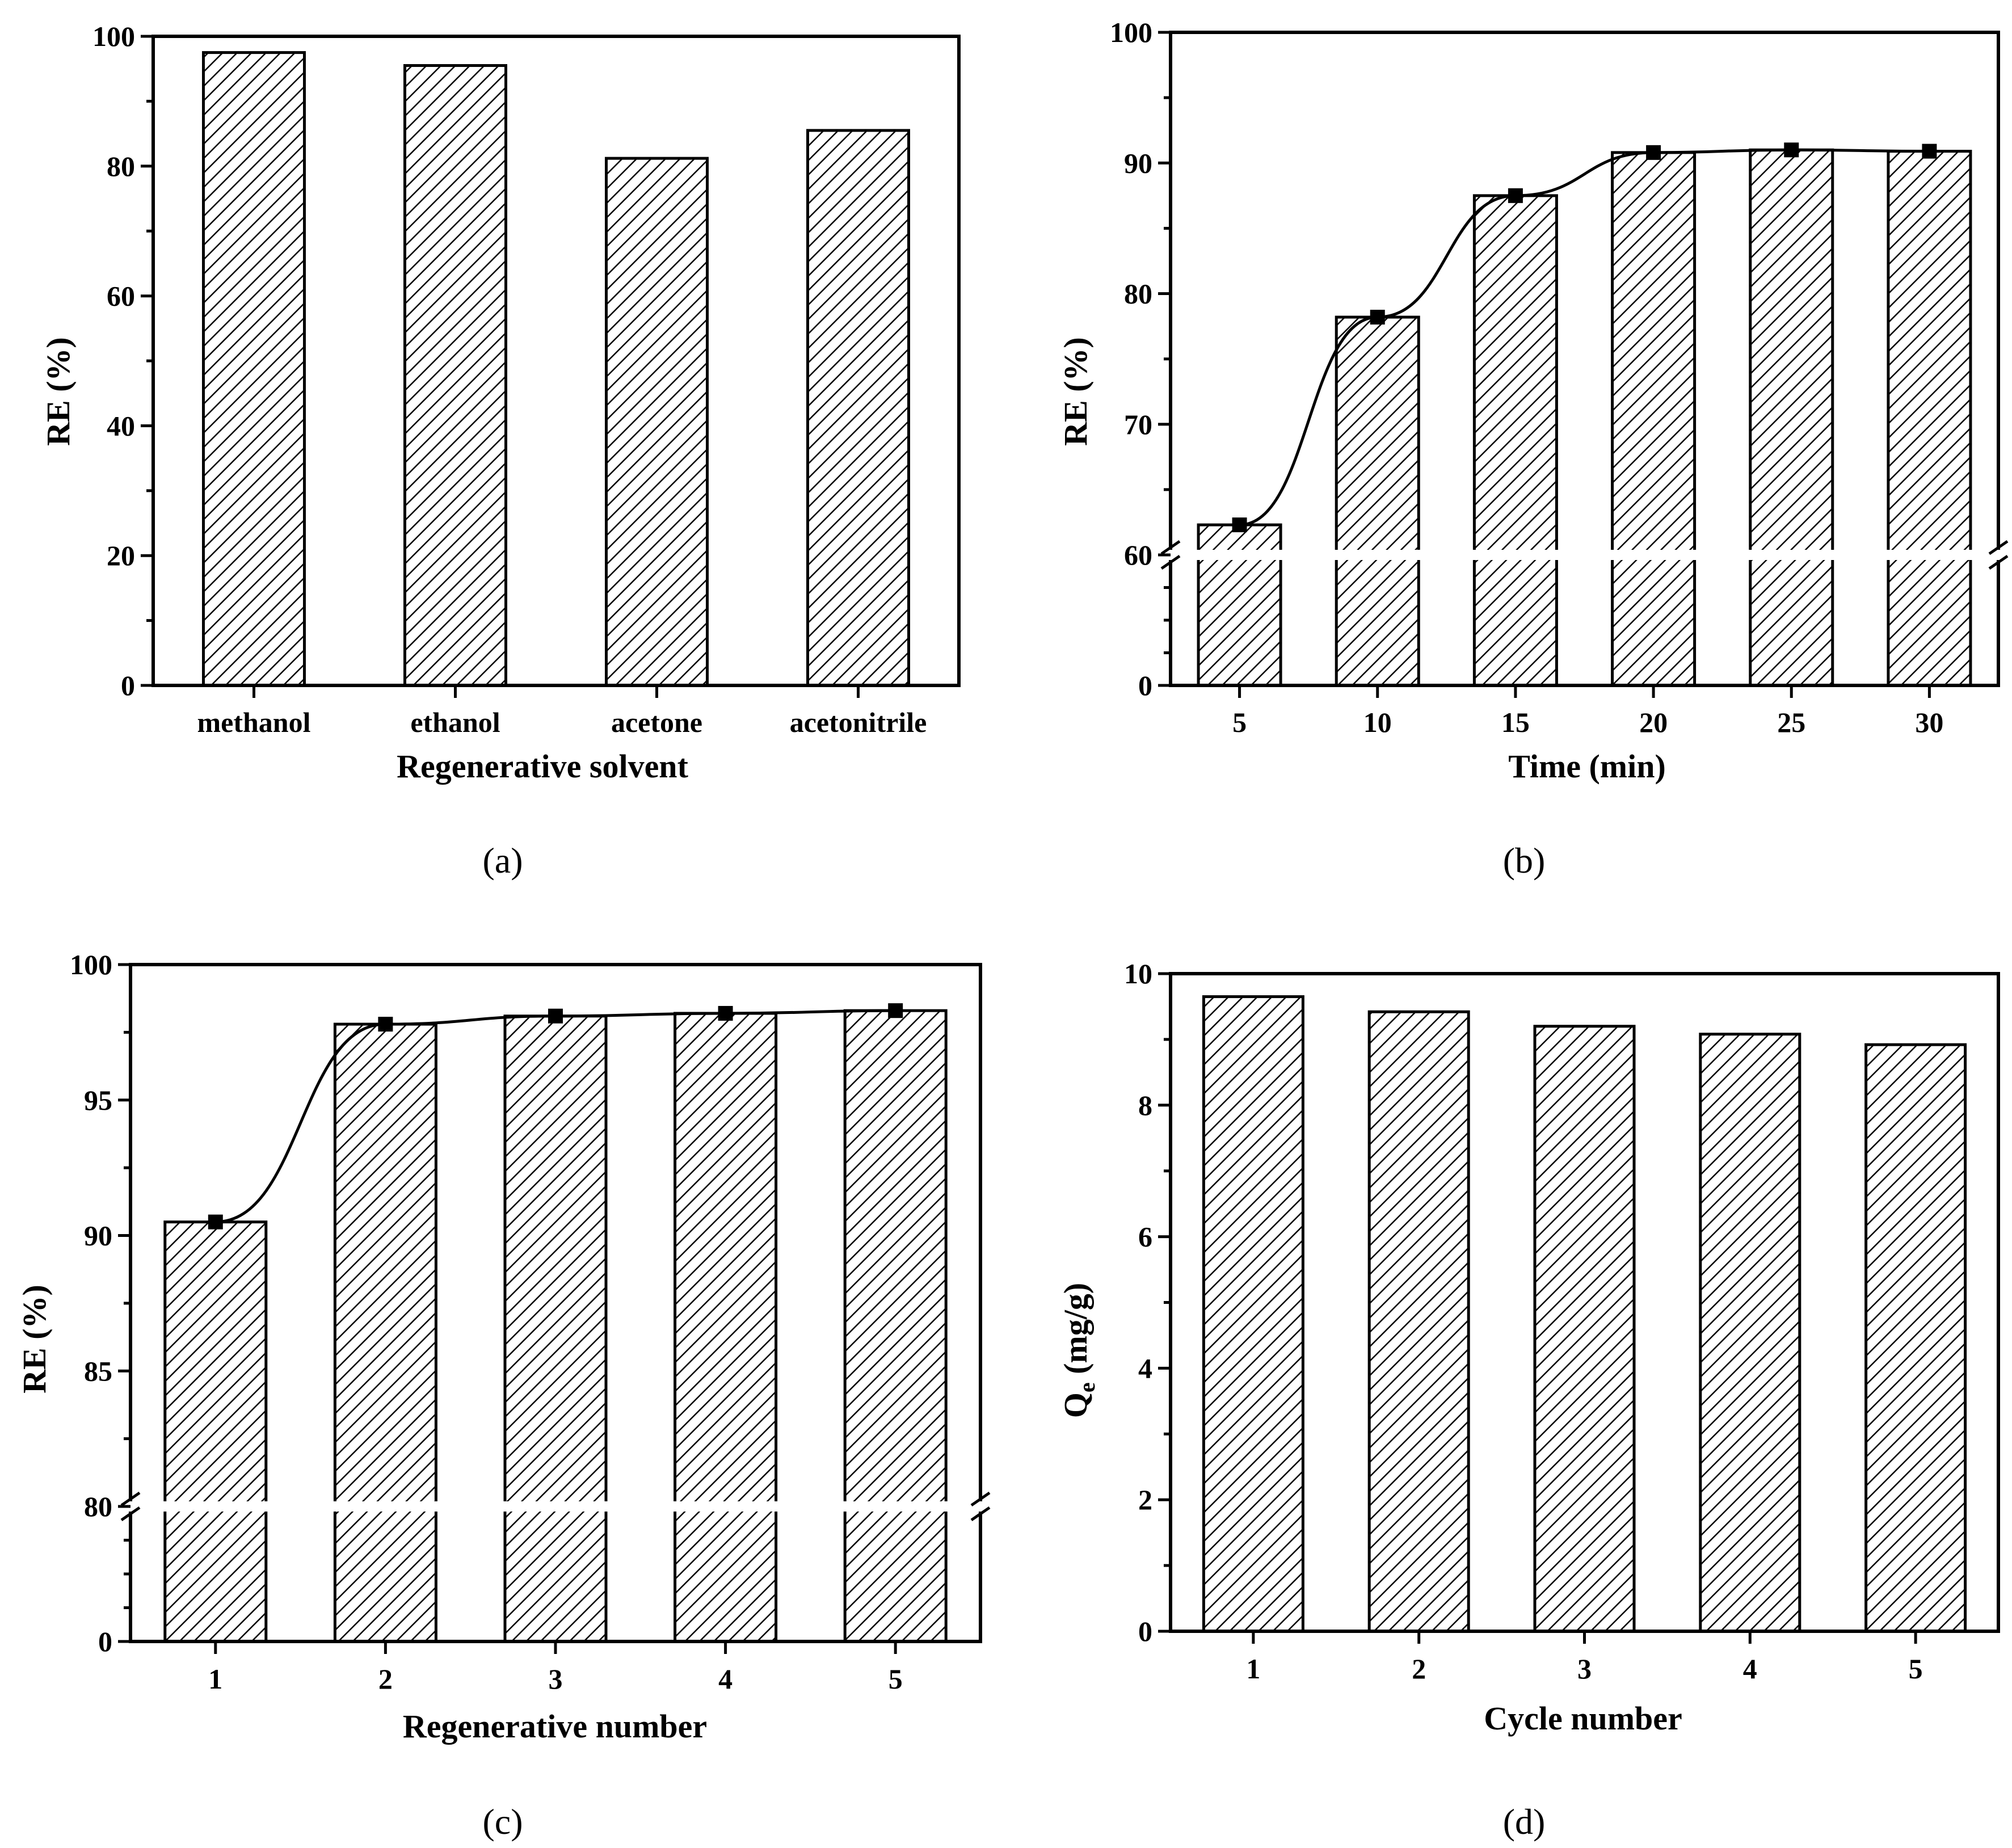  Describe the element at coordinates (1131, 32) in the screenshot. I see `chart-b-ytick-label: 100` at that location.